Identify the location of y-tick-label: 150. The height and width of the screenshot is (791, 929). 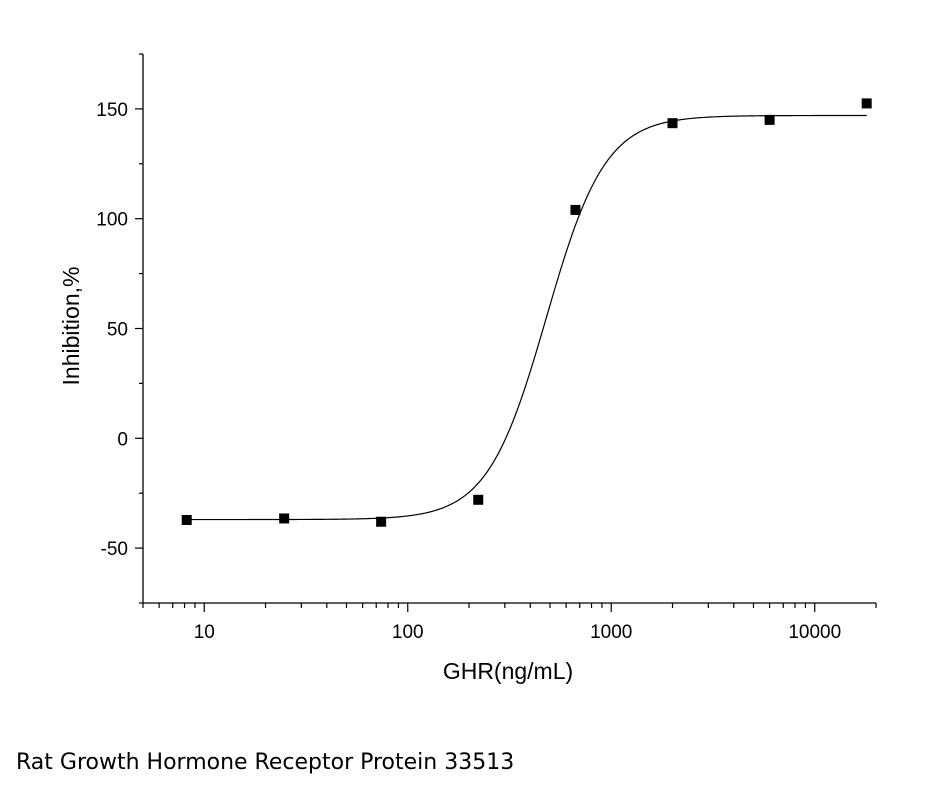
(112, 110).